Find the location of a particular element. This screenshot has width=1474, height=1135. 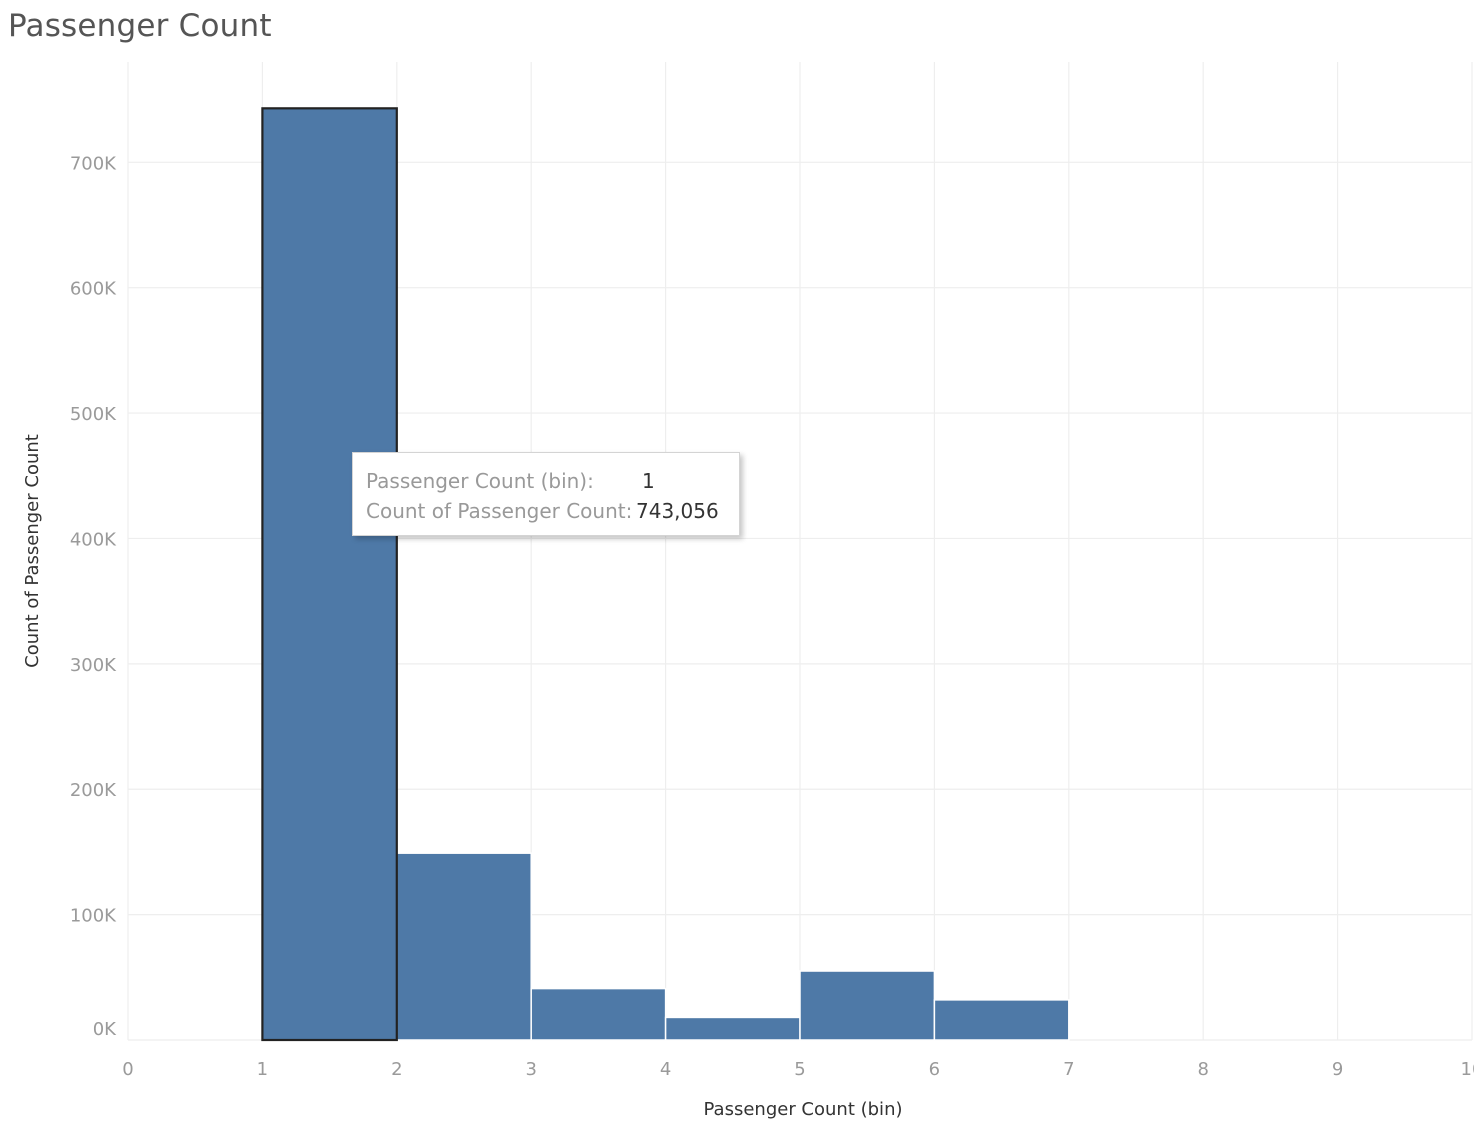

tooltip-count-label: Count of Passenger Count: is located at coordinates (499, 511).